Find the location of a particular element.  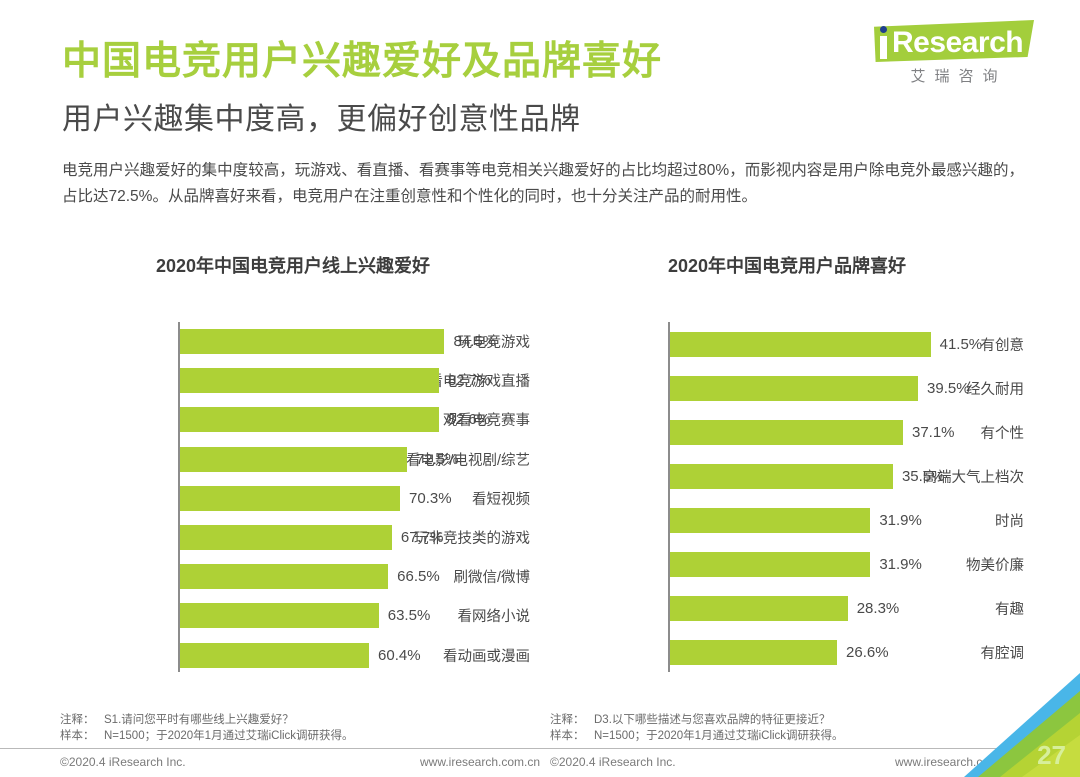

page-title: 中国电竞用户兴趣爱好及品牌喜好 is located at coordinates (362, 61).